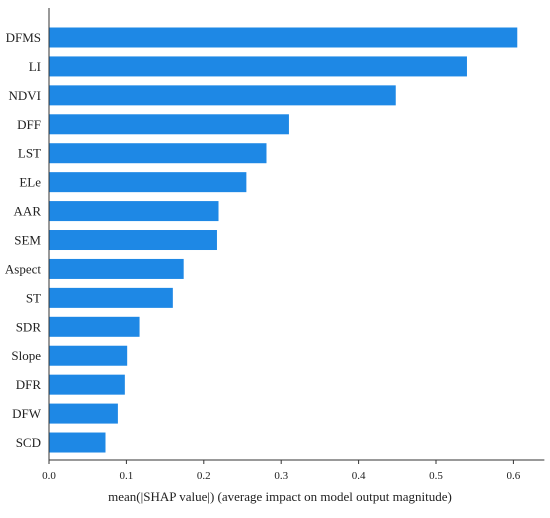 This screenshot has height=518, width=550. Describe the element at coordinates (33, 297) in the screenshot. I see `y-label-st: ST` at that location.